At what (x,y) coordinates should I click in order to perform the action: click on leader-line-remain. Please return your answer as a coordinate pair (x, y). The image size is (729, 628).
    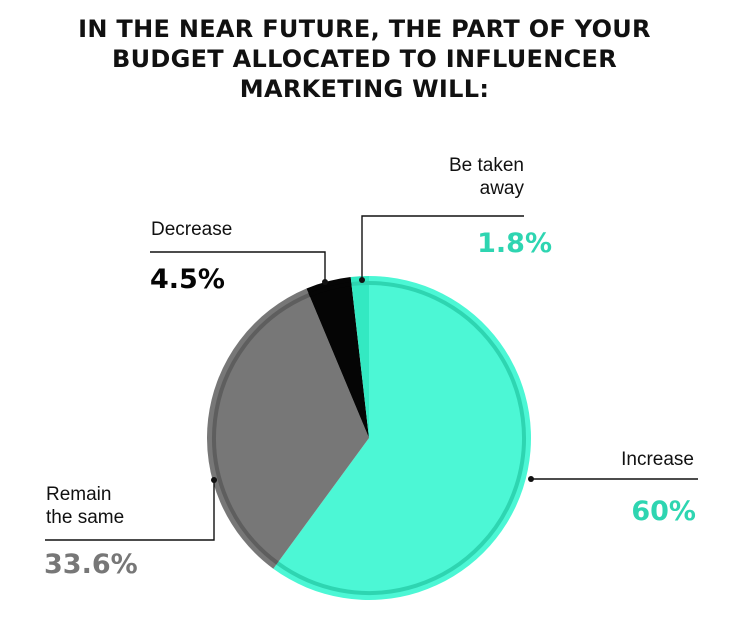
    Looking at the image, I should click on (130, 510).